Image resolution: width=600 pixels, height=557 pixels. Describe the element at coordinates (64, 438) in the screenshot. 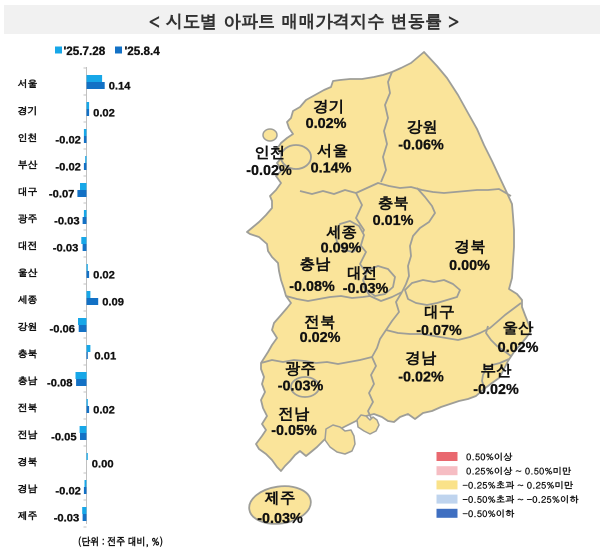

I see `svg-text: -0.05` at that location.